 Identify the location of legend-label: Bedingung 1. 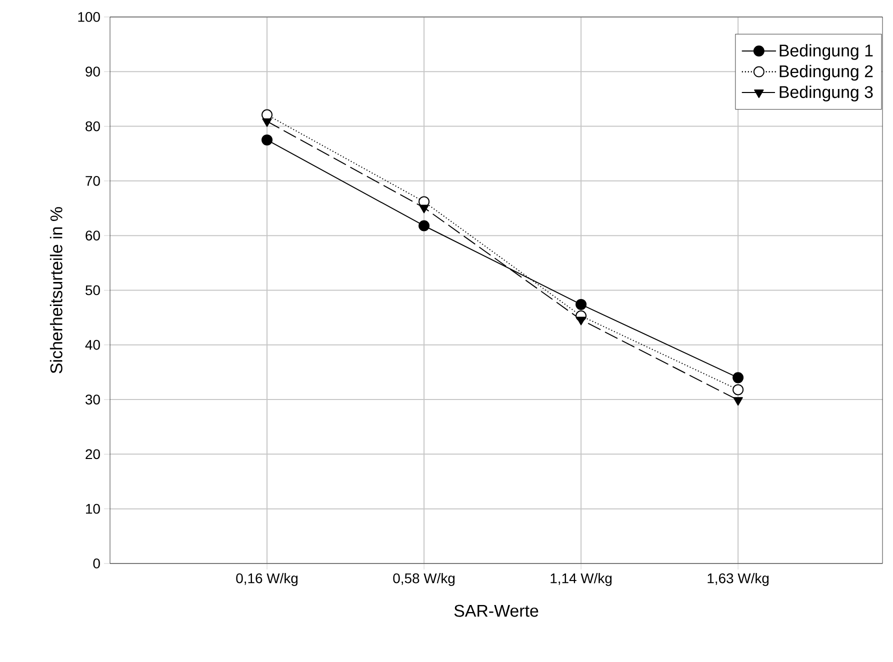
(826, 52).